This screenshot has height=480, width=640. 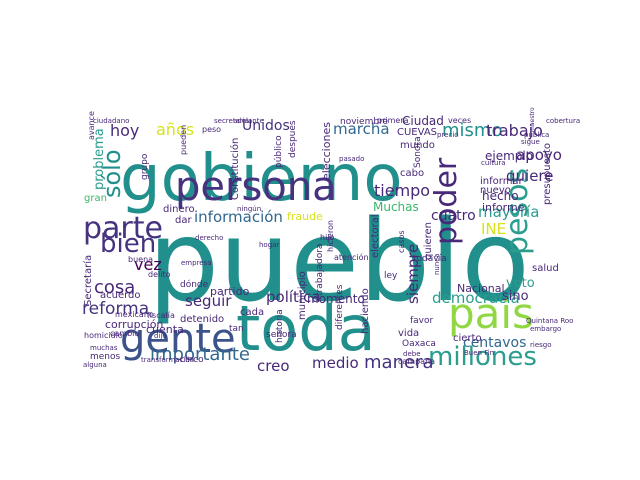 What do you see at coordinates (539, 155) in the screenshot?
I see `word-24: apoyo` at bounding box center [539, 155].